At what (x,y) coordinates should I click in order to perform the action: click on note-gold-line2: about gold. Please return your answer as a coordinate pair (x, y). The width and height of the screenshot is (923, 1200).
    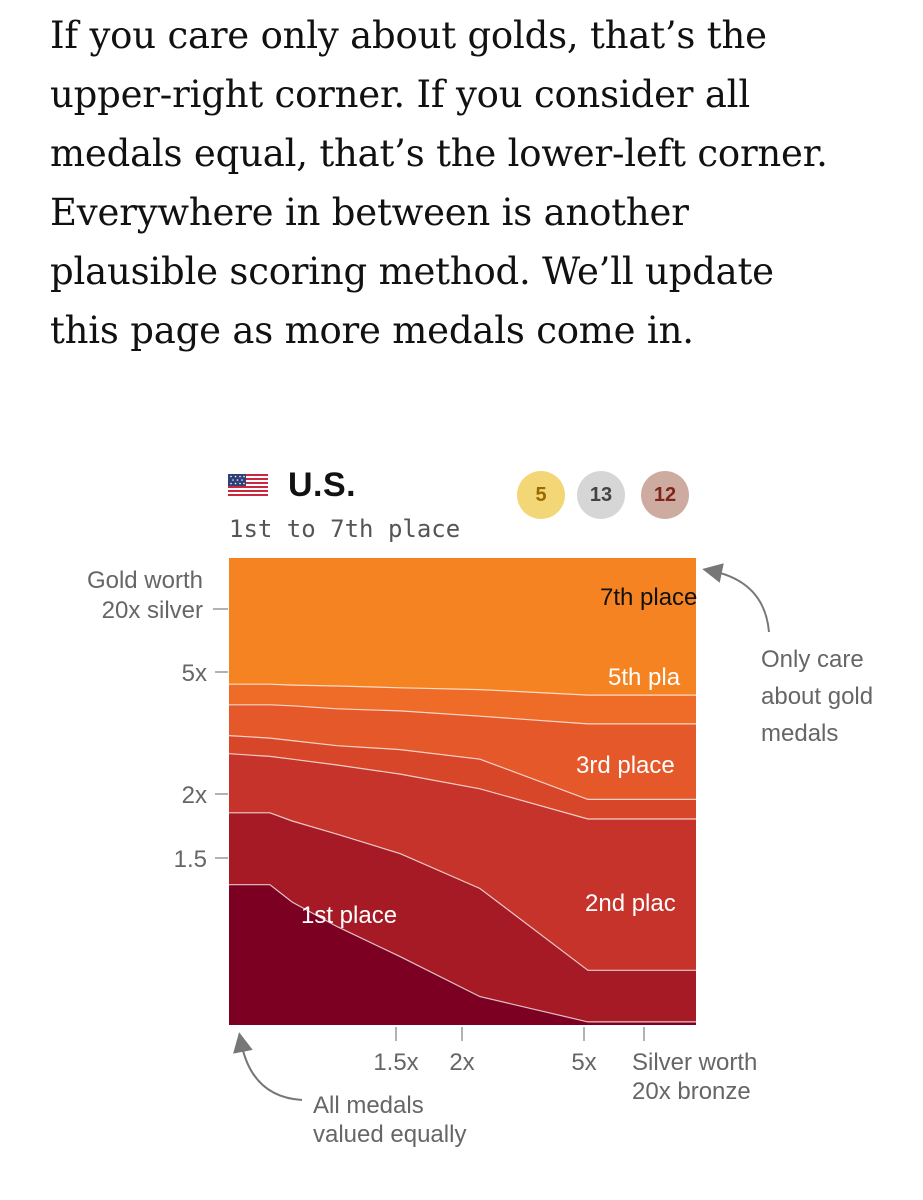
    Looking at the image, I should click on (817, 696).